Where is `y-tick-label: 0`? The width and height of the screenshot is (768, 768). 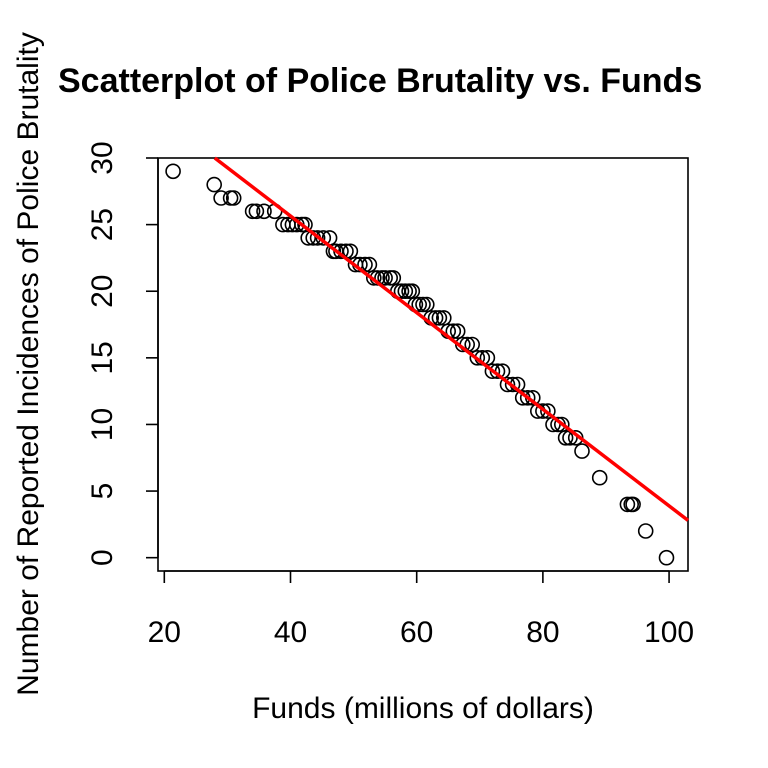
y-tick-label: 0 is located at coordinates (102, 557).